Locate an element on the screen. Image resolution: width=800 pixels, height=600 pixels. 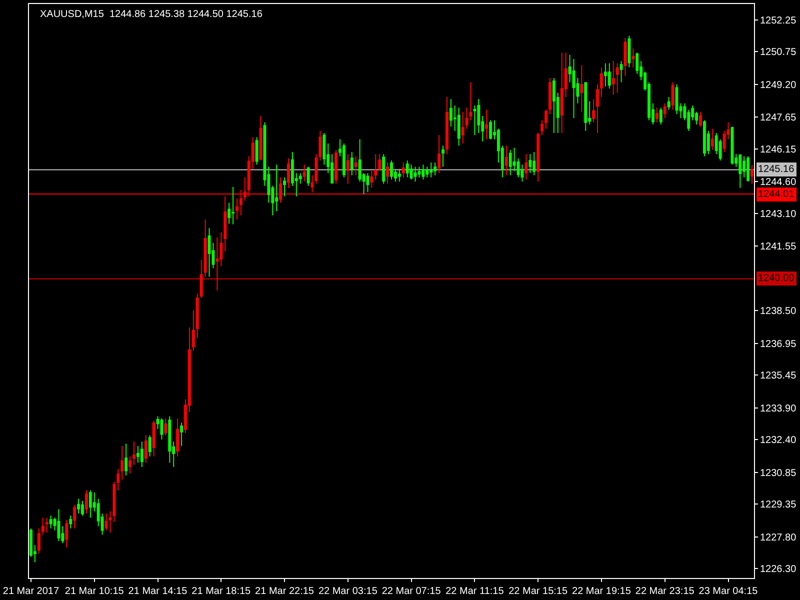
y-tick-label: 1232.40 is located at coordinates (778, 440).